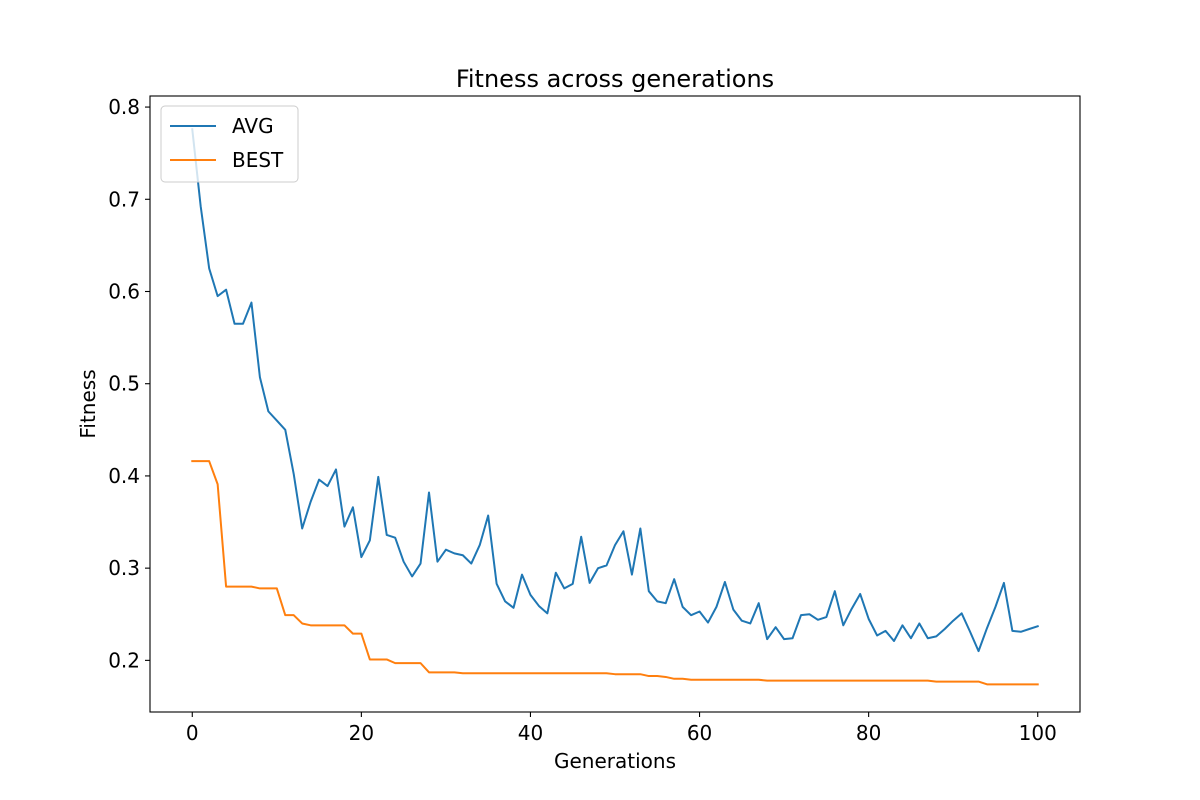  Describe the element at coordinates (229, 144) in the screenshot. I see `legend: AVG BEST` at that location.